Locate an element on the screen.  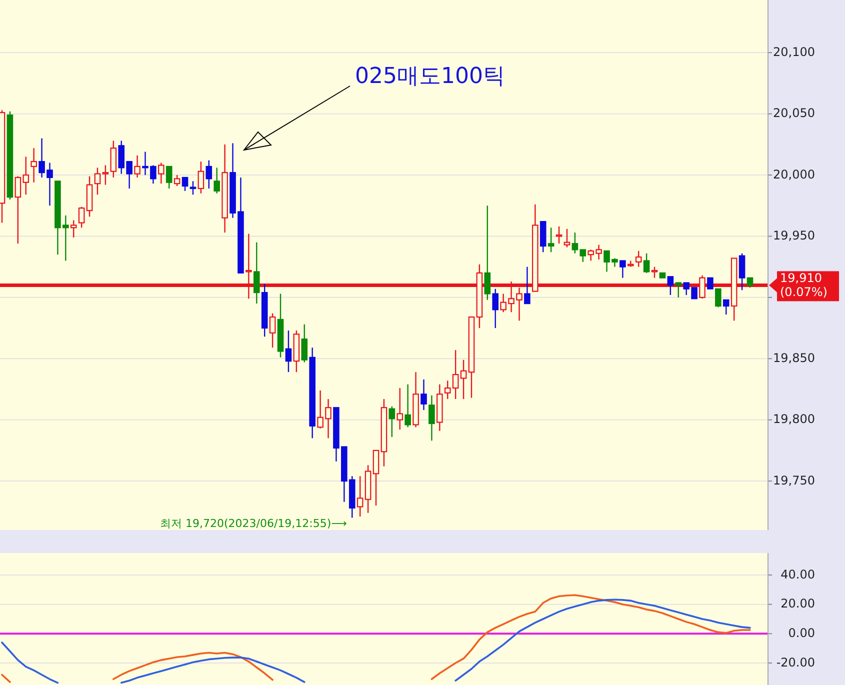
y-tick-label: 20,100 is located at coordinates (794, 51).